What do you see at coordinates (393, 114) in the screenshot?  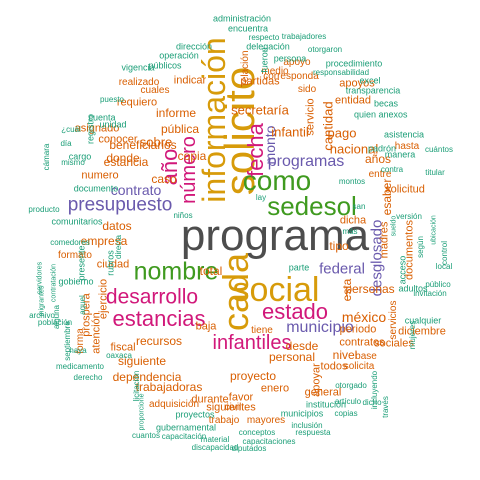 I see `word-anexos: anexos` at bounding box center [393, 114].